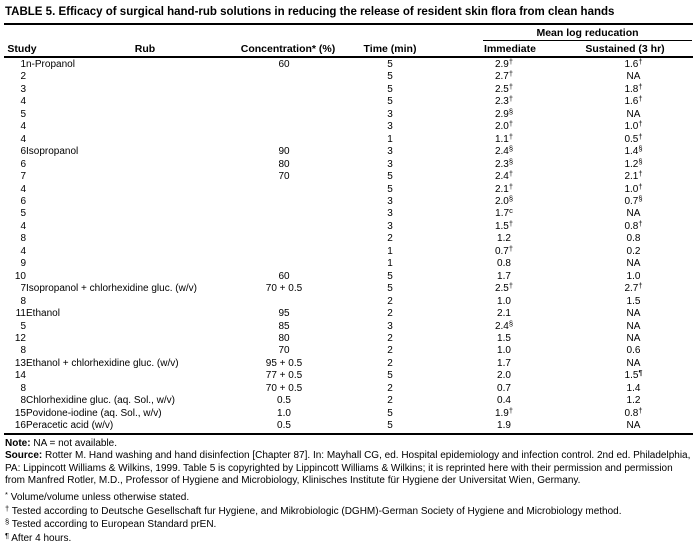 This screenshot has height=549, width=696. I want to click on concentration-cell: 0.5, so click(284, 426).